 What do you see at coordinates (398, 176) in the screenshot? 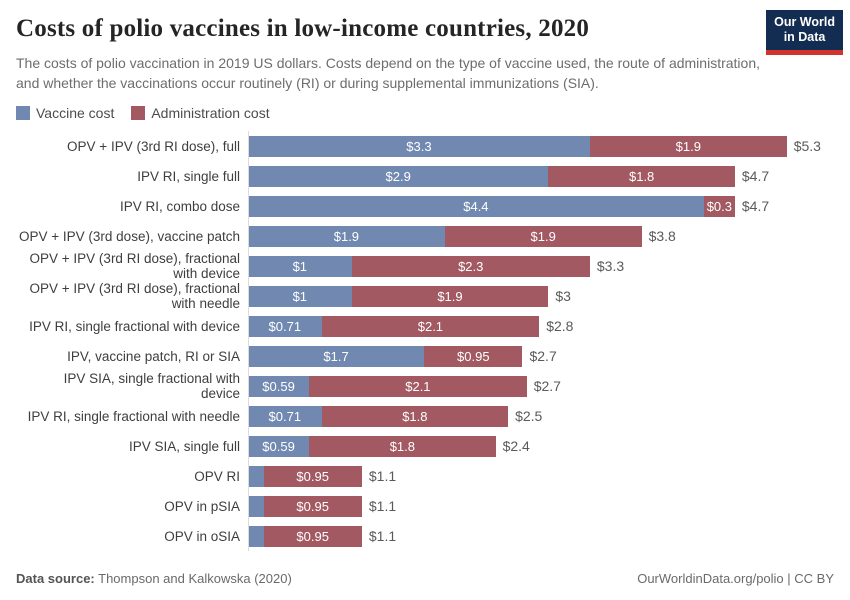
I see `vaccine-cost-bar: $2.9` at bounding box center [398, 176].